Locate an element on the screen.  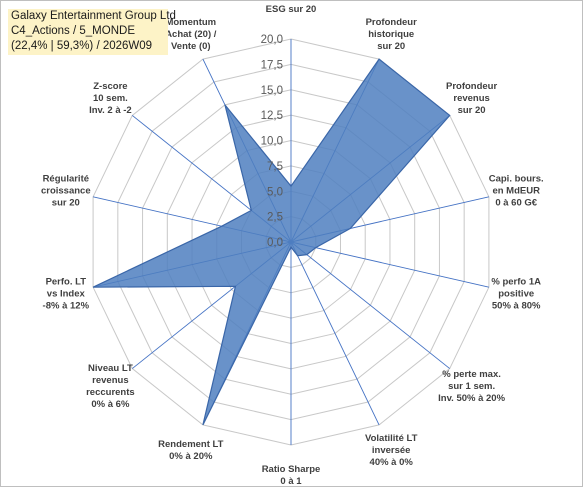
axis-label: % perte max. sur 1 sem. Inv. 50% à 20% is located at coordinates (471, 386).